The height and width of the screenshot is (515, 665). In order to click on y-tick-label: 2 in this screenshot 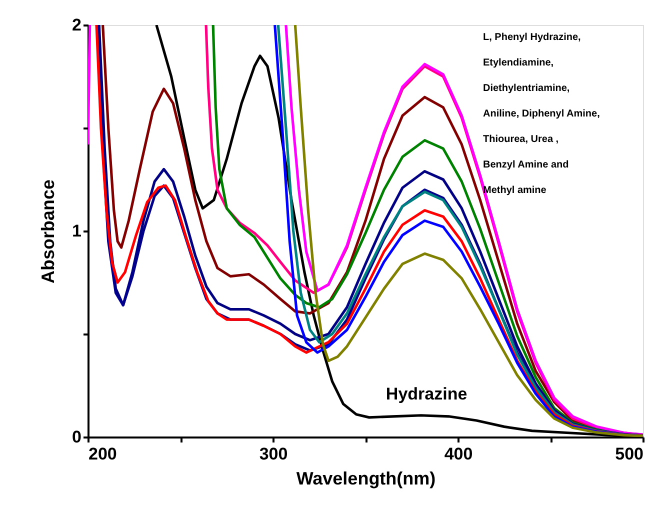, I will do `click(77, 25)`.